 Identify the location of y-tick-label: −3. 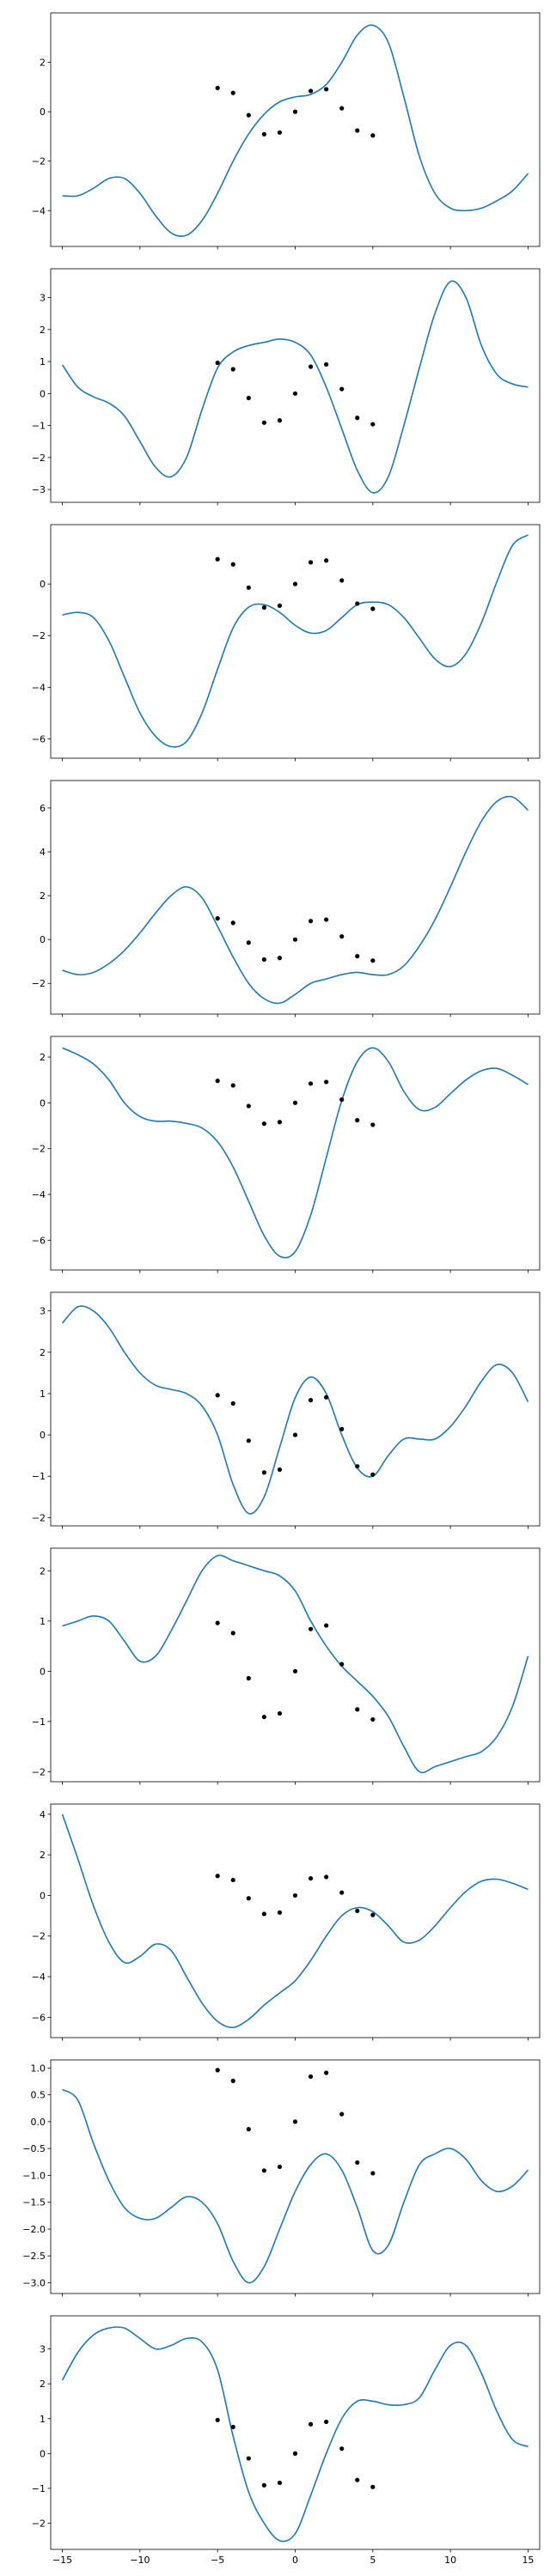
(39, 490).